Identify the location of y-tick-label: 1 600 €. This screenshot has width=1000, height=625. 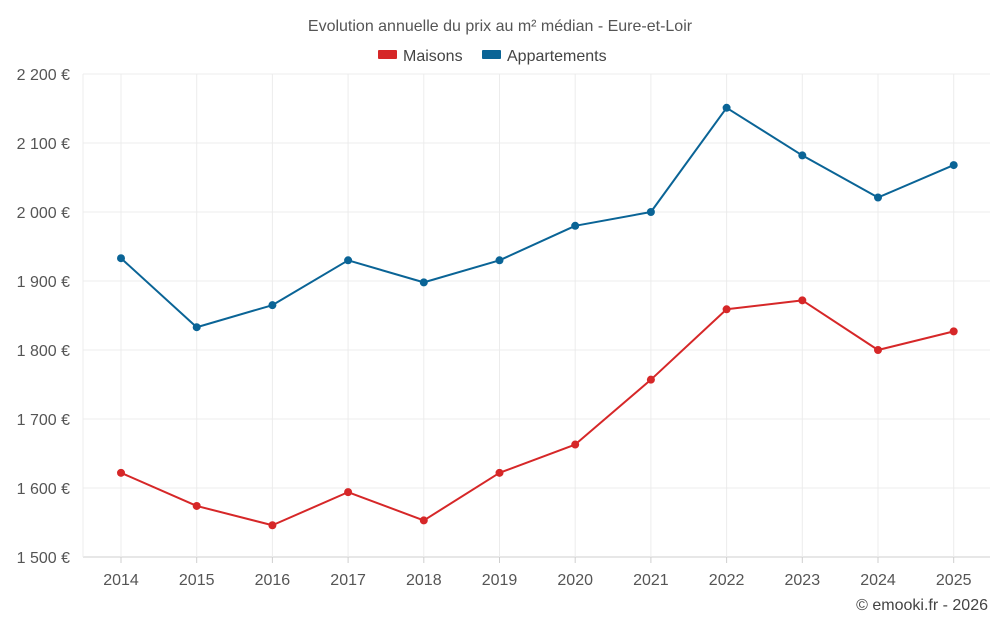
(43, 489).